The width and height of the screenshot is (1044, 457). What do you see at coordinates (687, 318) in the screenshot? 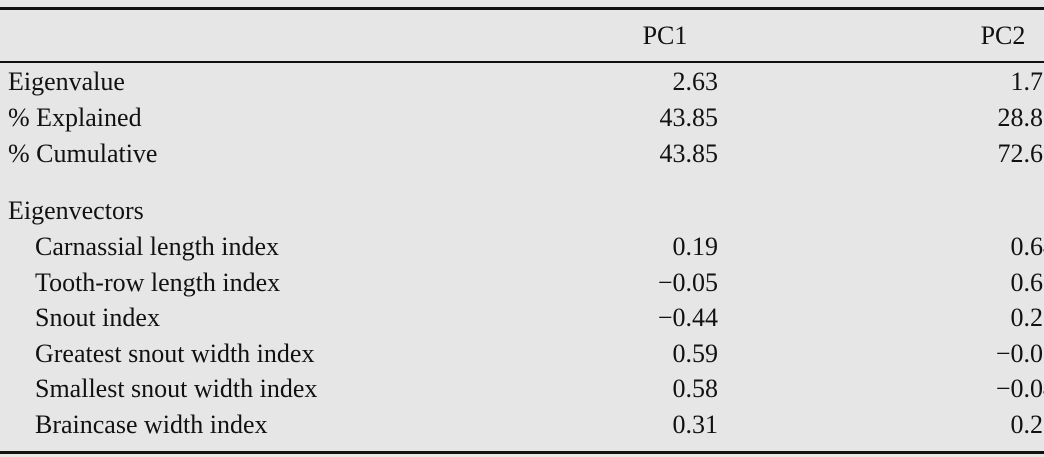
I see `cell-value: −0.44` at bounding box center [687, 318].